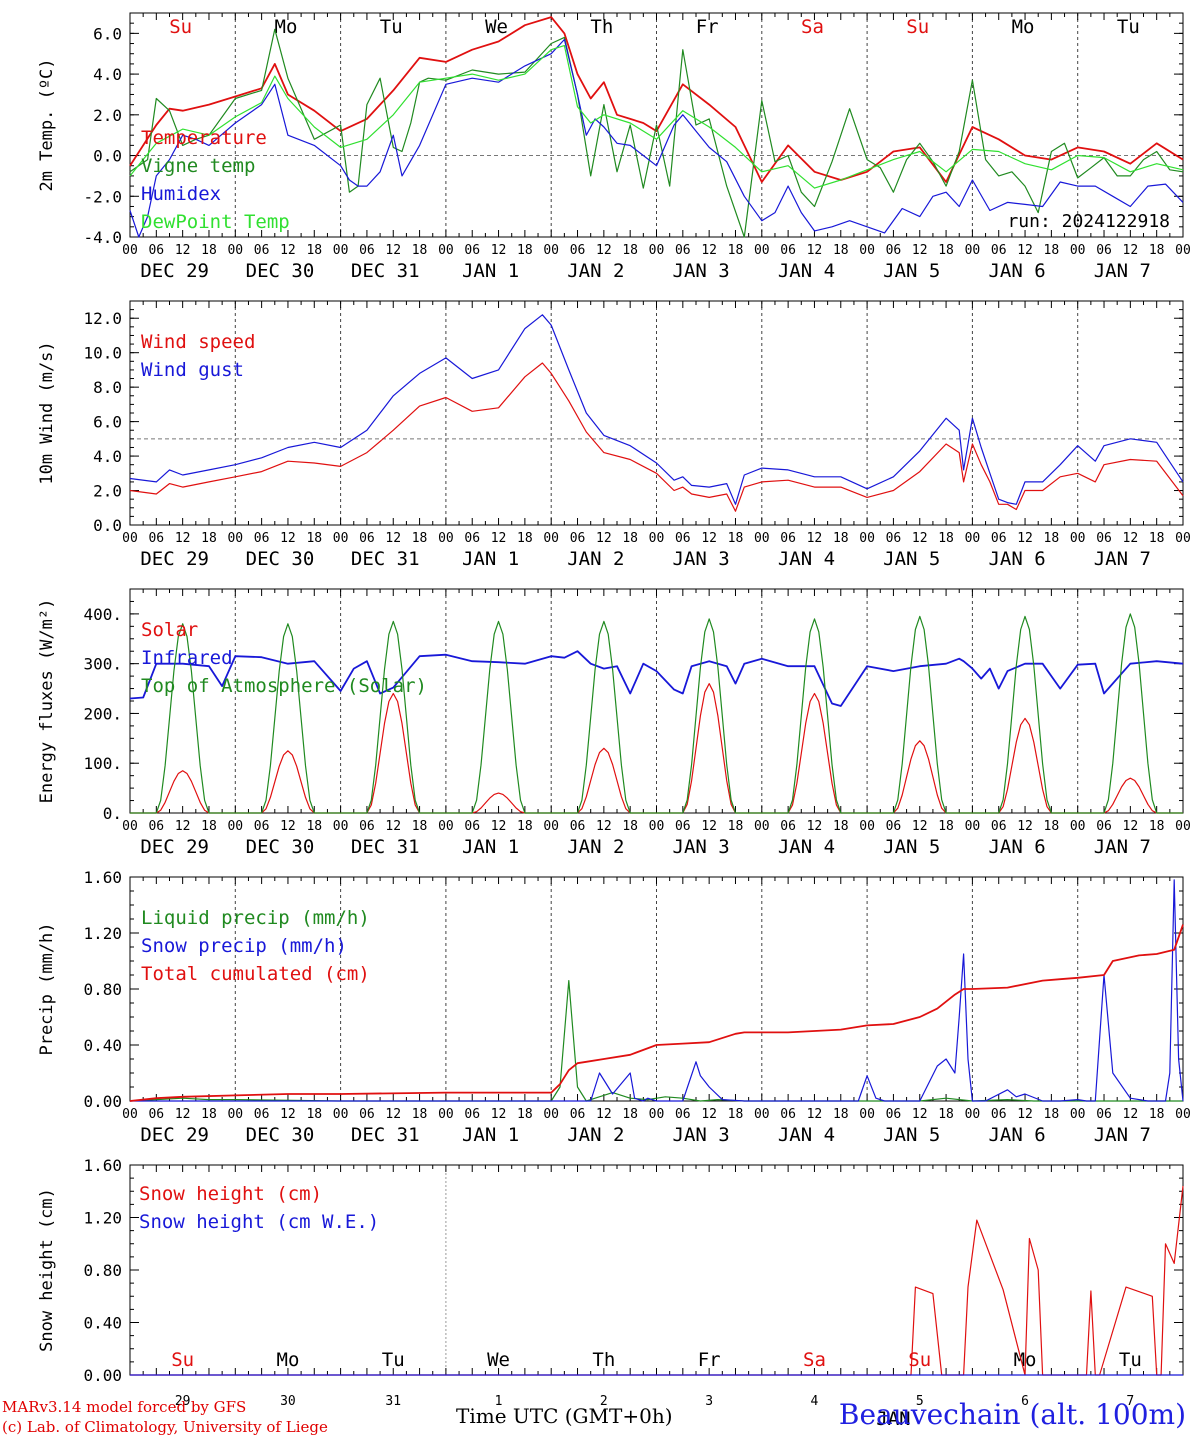 The width and height of the screenshot is (1194, 1440). What do you see at coordinates (1122, 847) in the screenshot?
I see `day-label: JAN 7` at bounding box center [1122, 847].